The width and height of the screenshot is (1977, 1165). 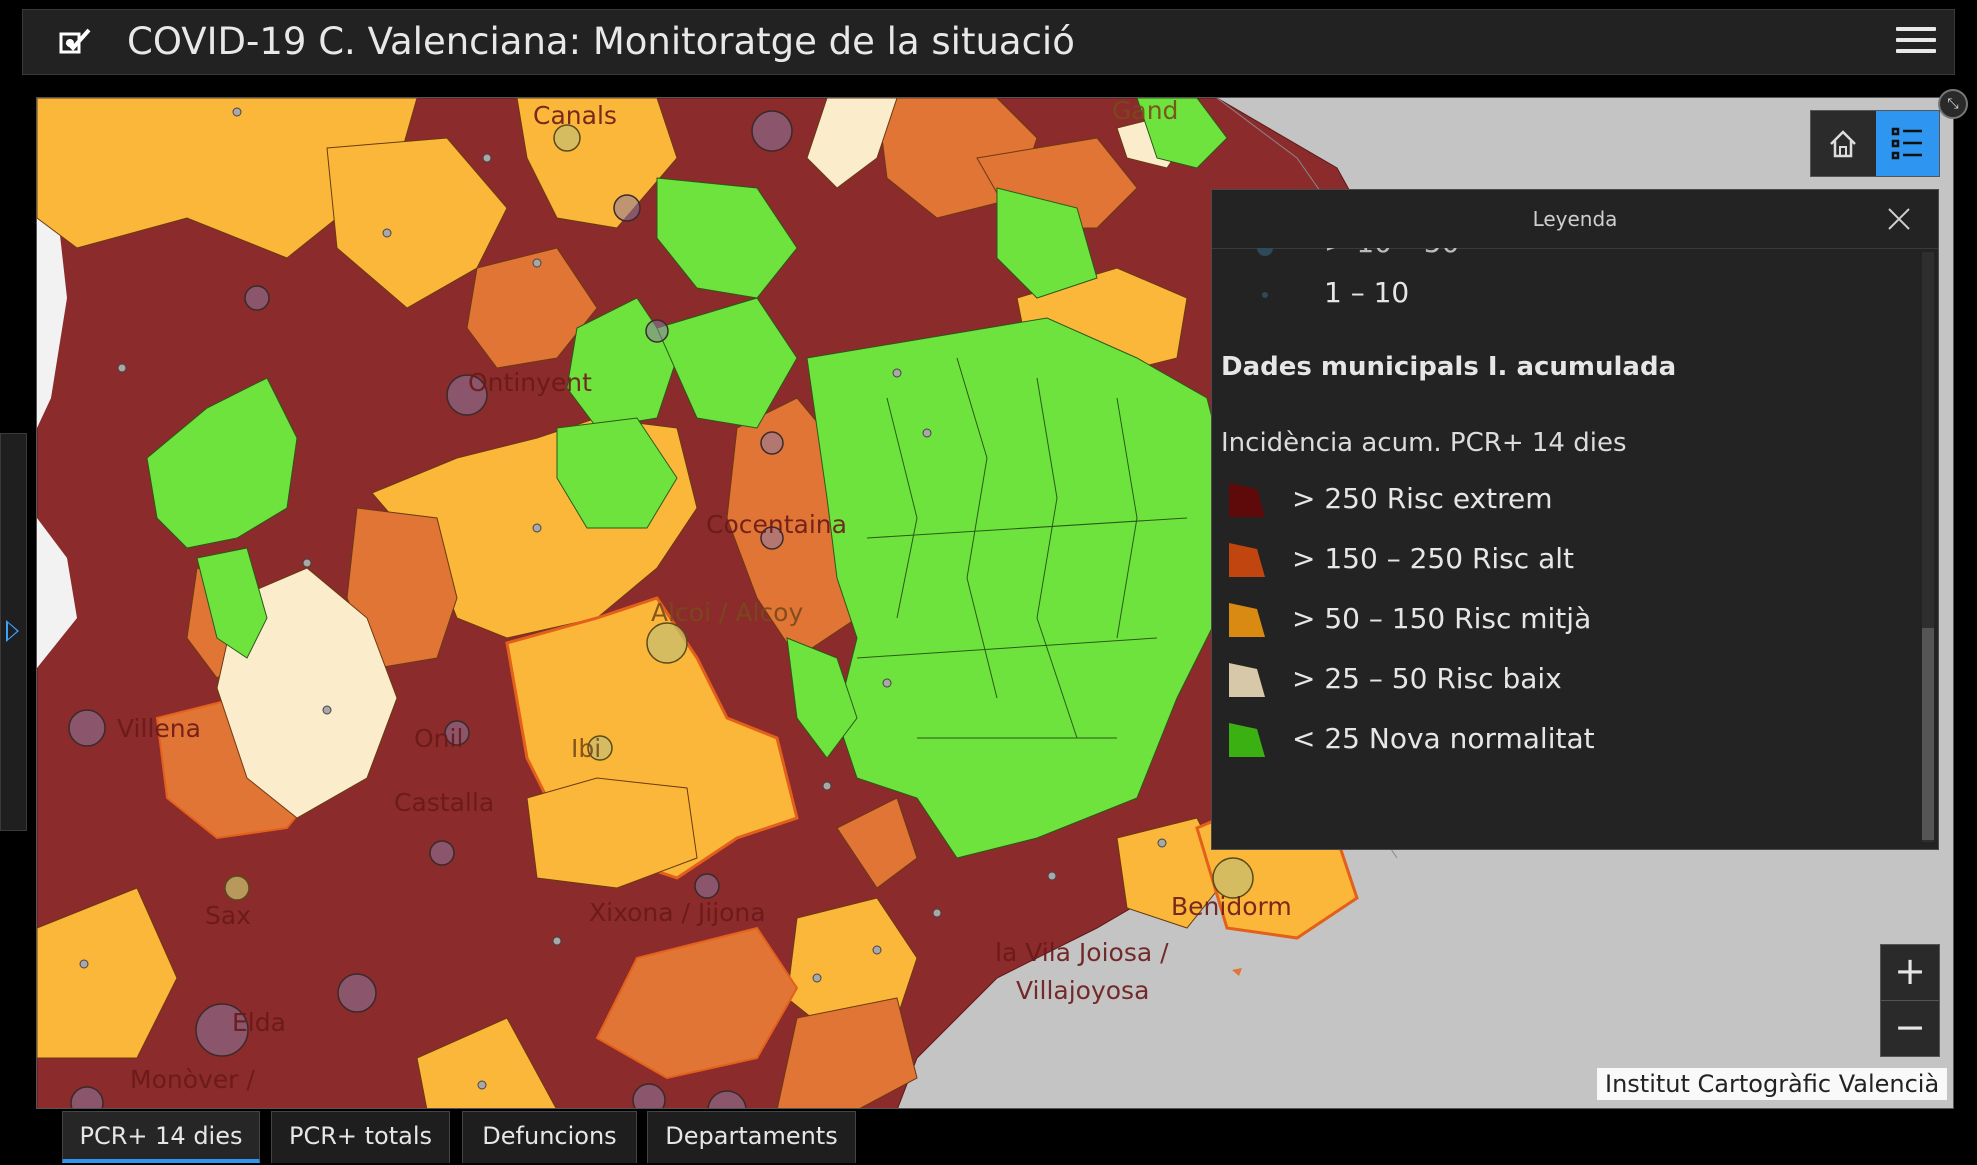 What do you see at coordinates (1145, 111) in the screenshot?
I see `place-label: Gand` at bounding box center [1145, 111].